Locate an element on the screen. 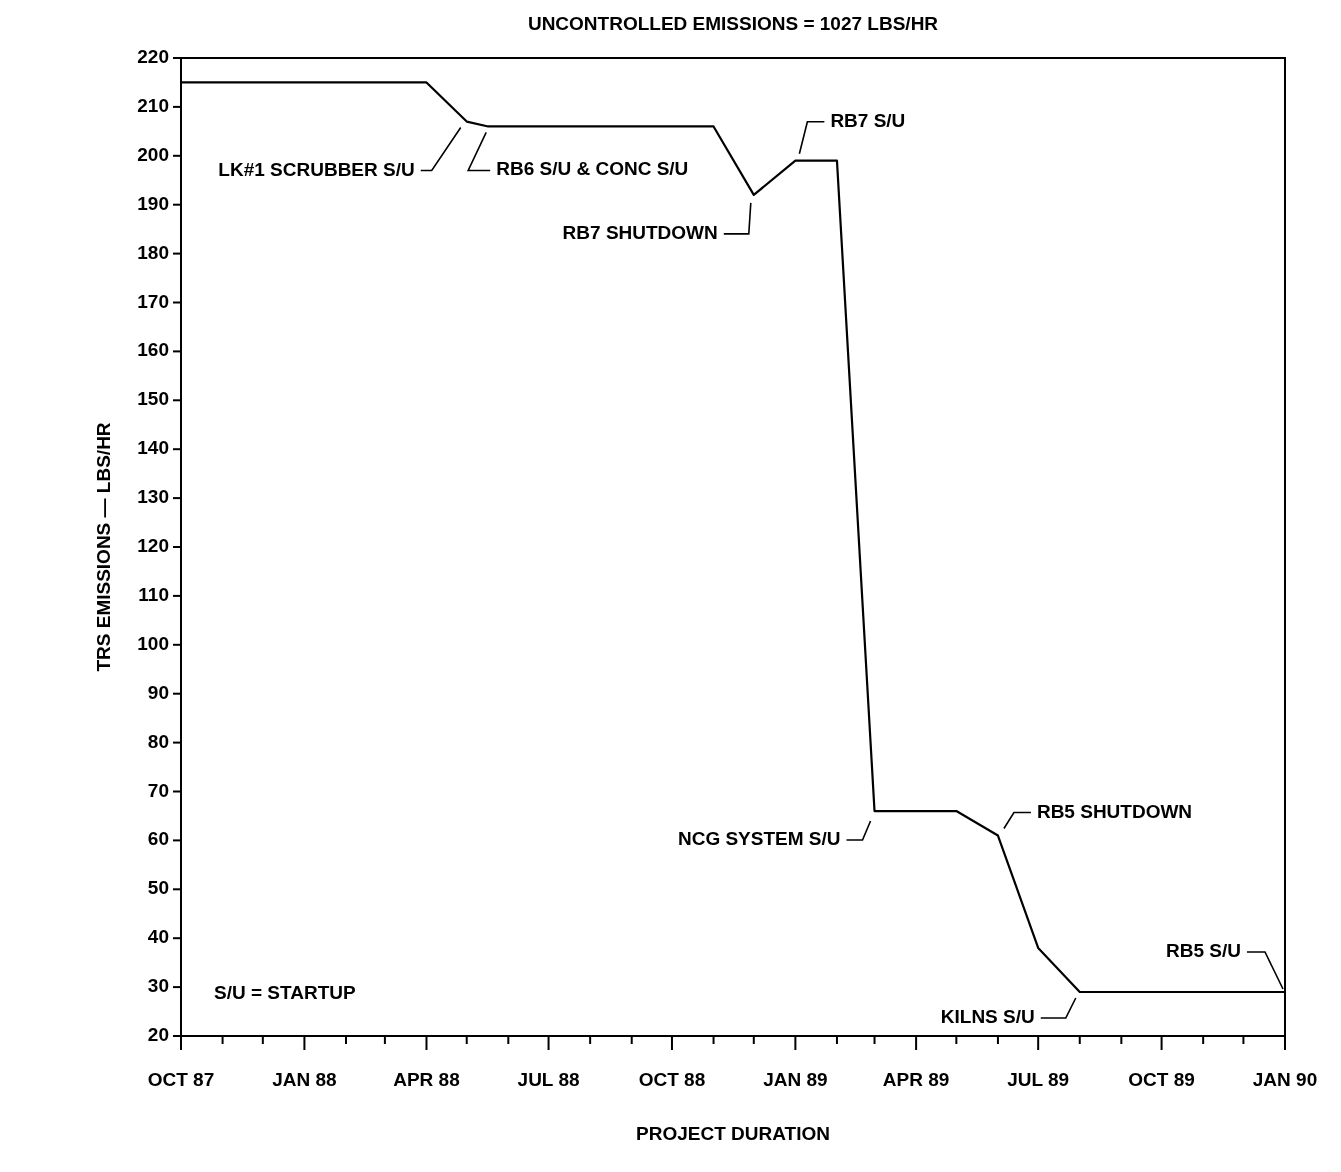 This screenshot has width=1341, height=1172. x-tick-label: OCT 88 is located at coordinates (672, 1079).